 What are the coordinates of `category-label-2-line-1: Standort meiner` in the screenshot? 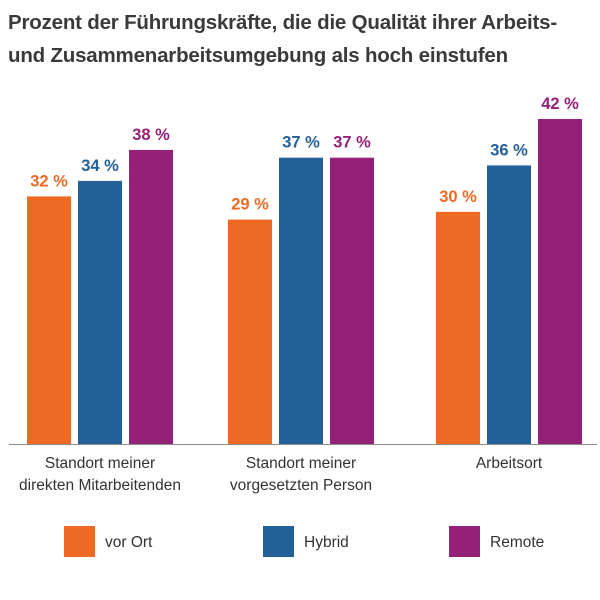 It's located at (301, 463).